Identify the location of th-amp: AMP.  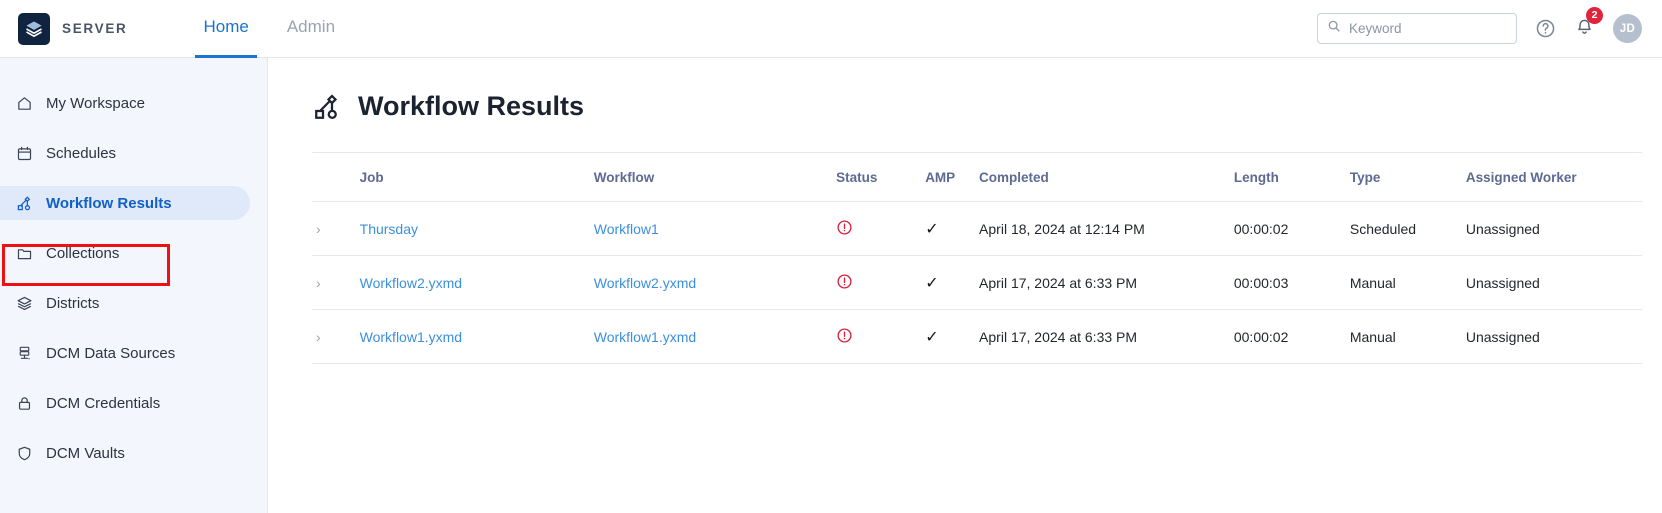
(952, 177).